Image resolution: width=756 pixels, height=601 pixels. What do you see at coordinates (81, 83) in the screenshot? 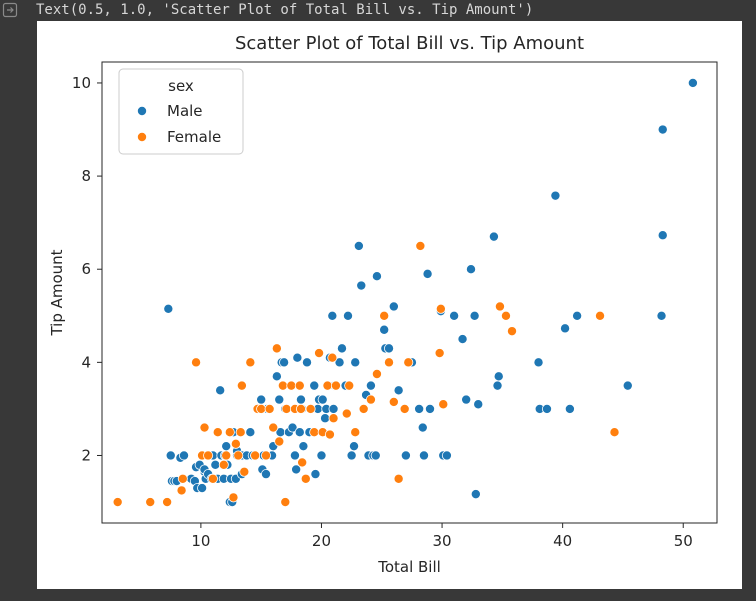
I see `y-tick-label: 10` at bounding box center [81, 83].